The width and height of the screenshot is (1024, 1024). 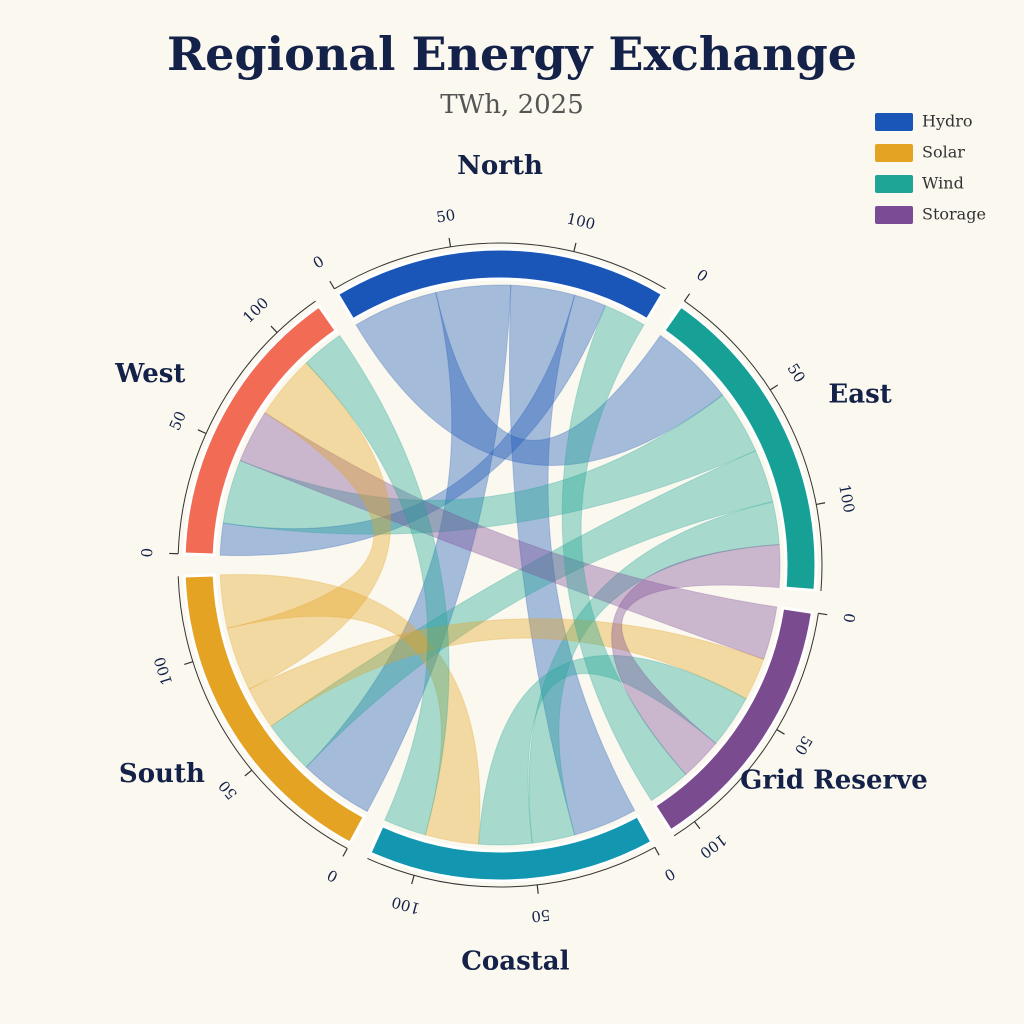 I want to click on node-label: North, so click(x=500, y=166).